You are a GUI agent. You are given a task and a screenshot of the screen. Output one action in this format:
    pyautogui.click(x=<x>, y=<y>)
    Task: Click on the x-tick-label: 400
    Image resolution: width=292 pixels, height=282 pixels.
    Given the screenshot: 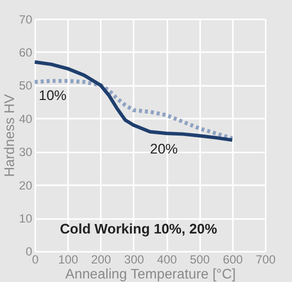 What is the action you would take?
    pyautogui.click(x=167, y=259)
    